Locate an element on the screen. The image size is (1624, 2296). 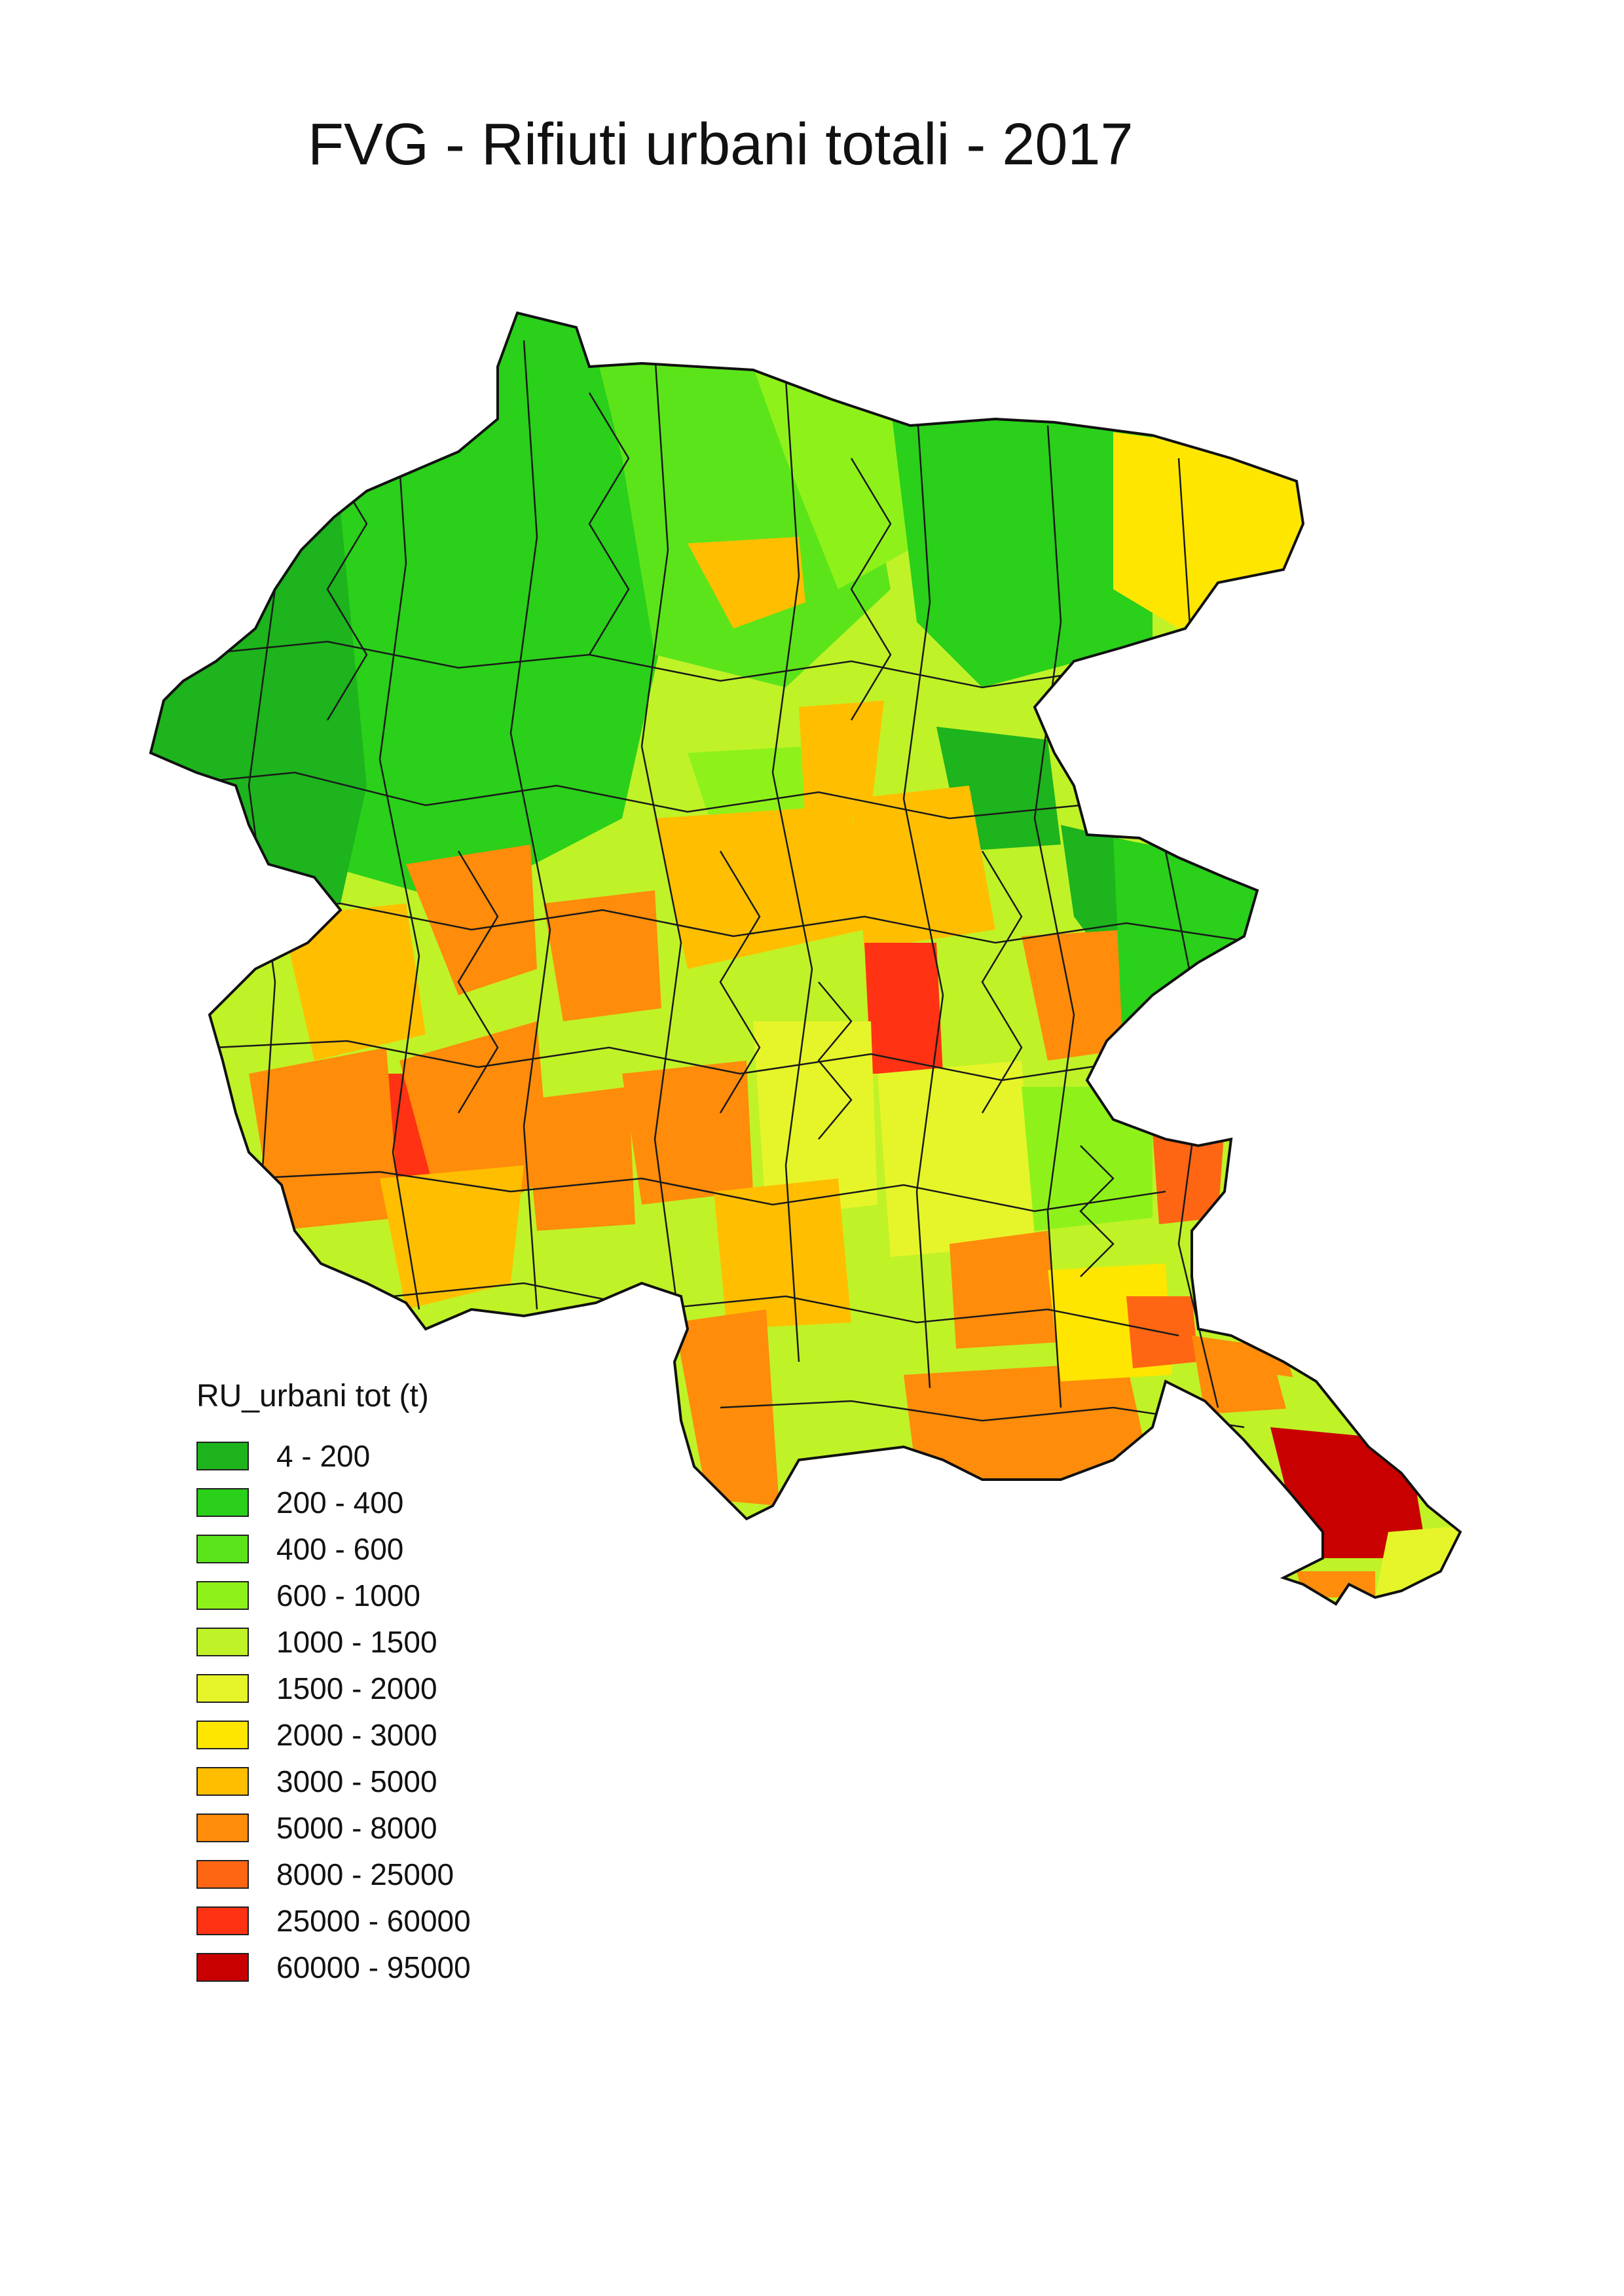
legend-item: 3000 - 5000 is located at coordinates (333, 1781).